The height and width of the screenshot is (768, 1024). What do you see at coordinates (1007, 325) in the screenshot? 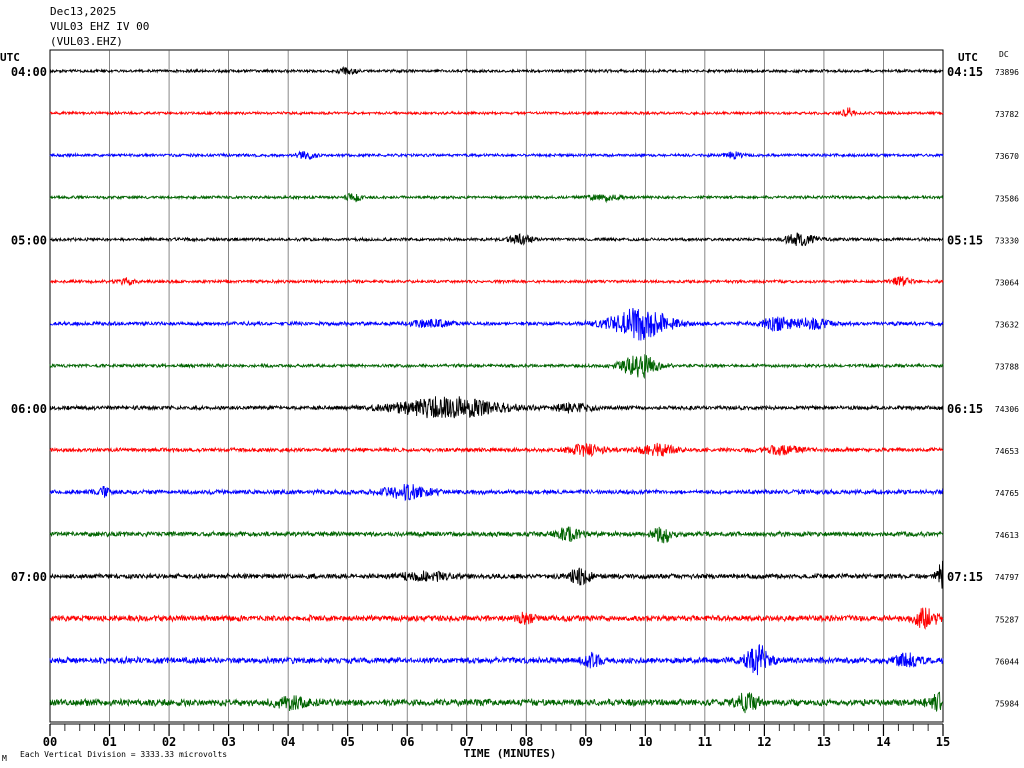
I see `dc-value-label: 73632` at bounding box center [1007, 325].